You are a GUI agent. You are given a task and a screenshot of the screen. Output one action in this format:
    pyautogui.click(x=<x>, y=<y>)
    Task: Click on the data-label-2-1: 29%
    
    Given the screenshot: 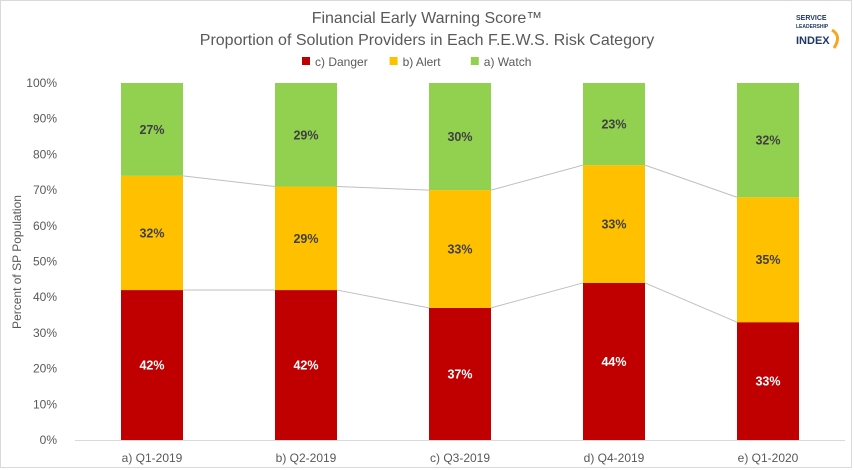 What is the action you would take?
    pyautogui.click(x=305, y=135)
    